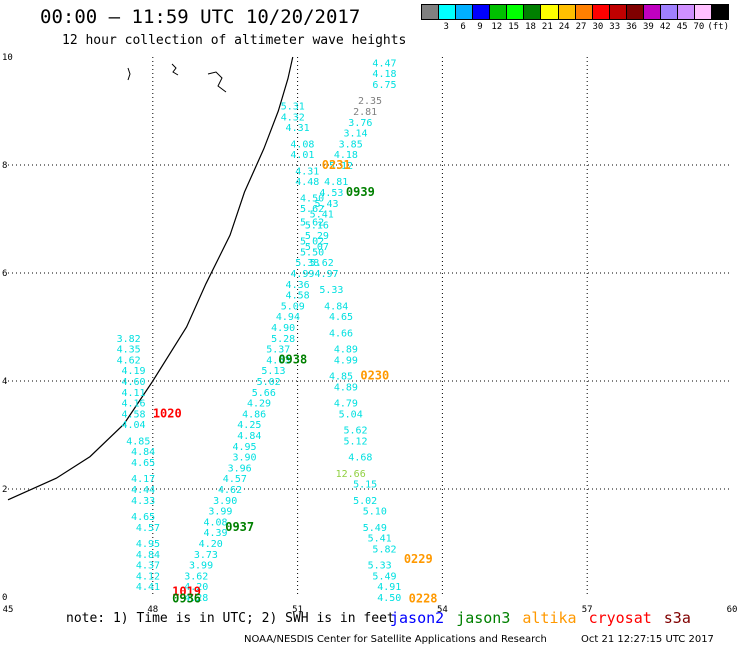 The width and height of the screenshot is (740, 650). What do you see at coordinates (365, 112) in the screenshot?
I see `wave-height-label: 2.81` at bounding box center [365, 112].